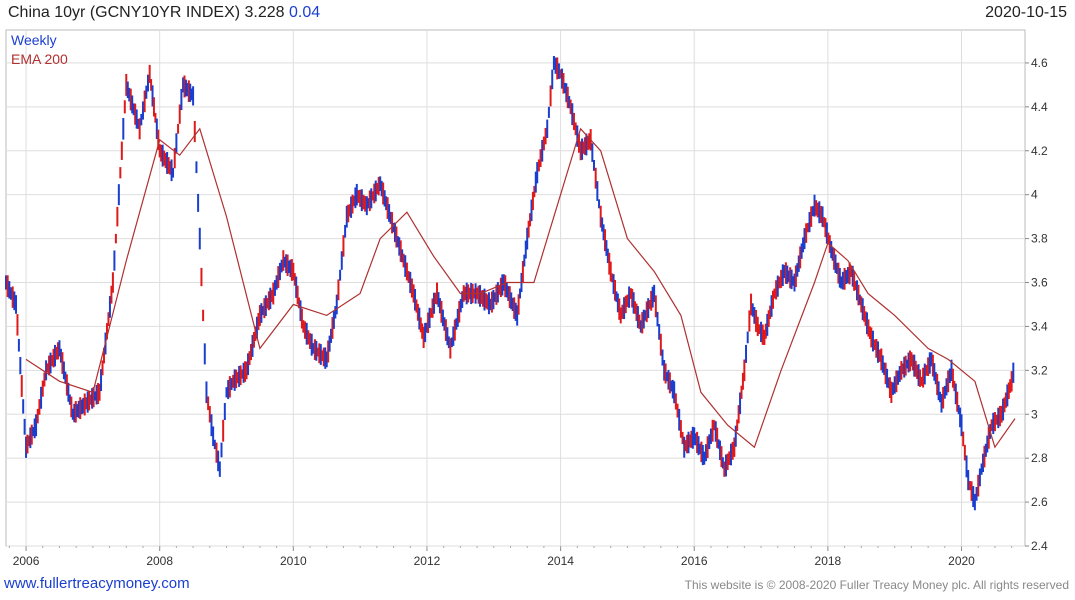 The height and width of the screenshot is (600, 1075). Describe the element at coordinates (1039, 370) in the screenshot. I see `y-tick-label: 3.2` at that location.